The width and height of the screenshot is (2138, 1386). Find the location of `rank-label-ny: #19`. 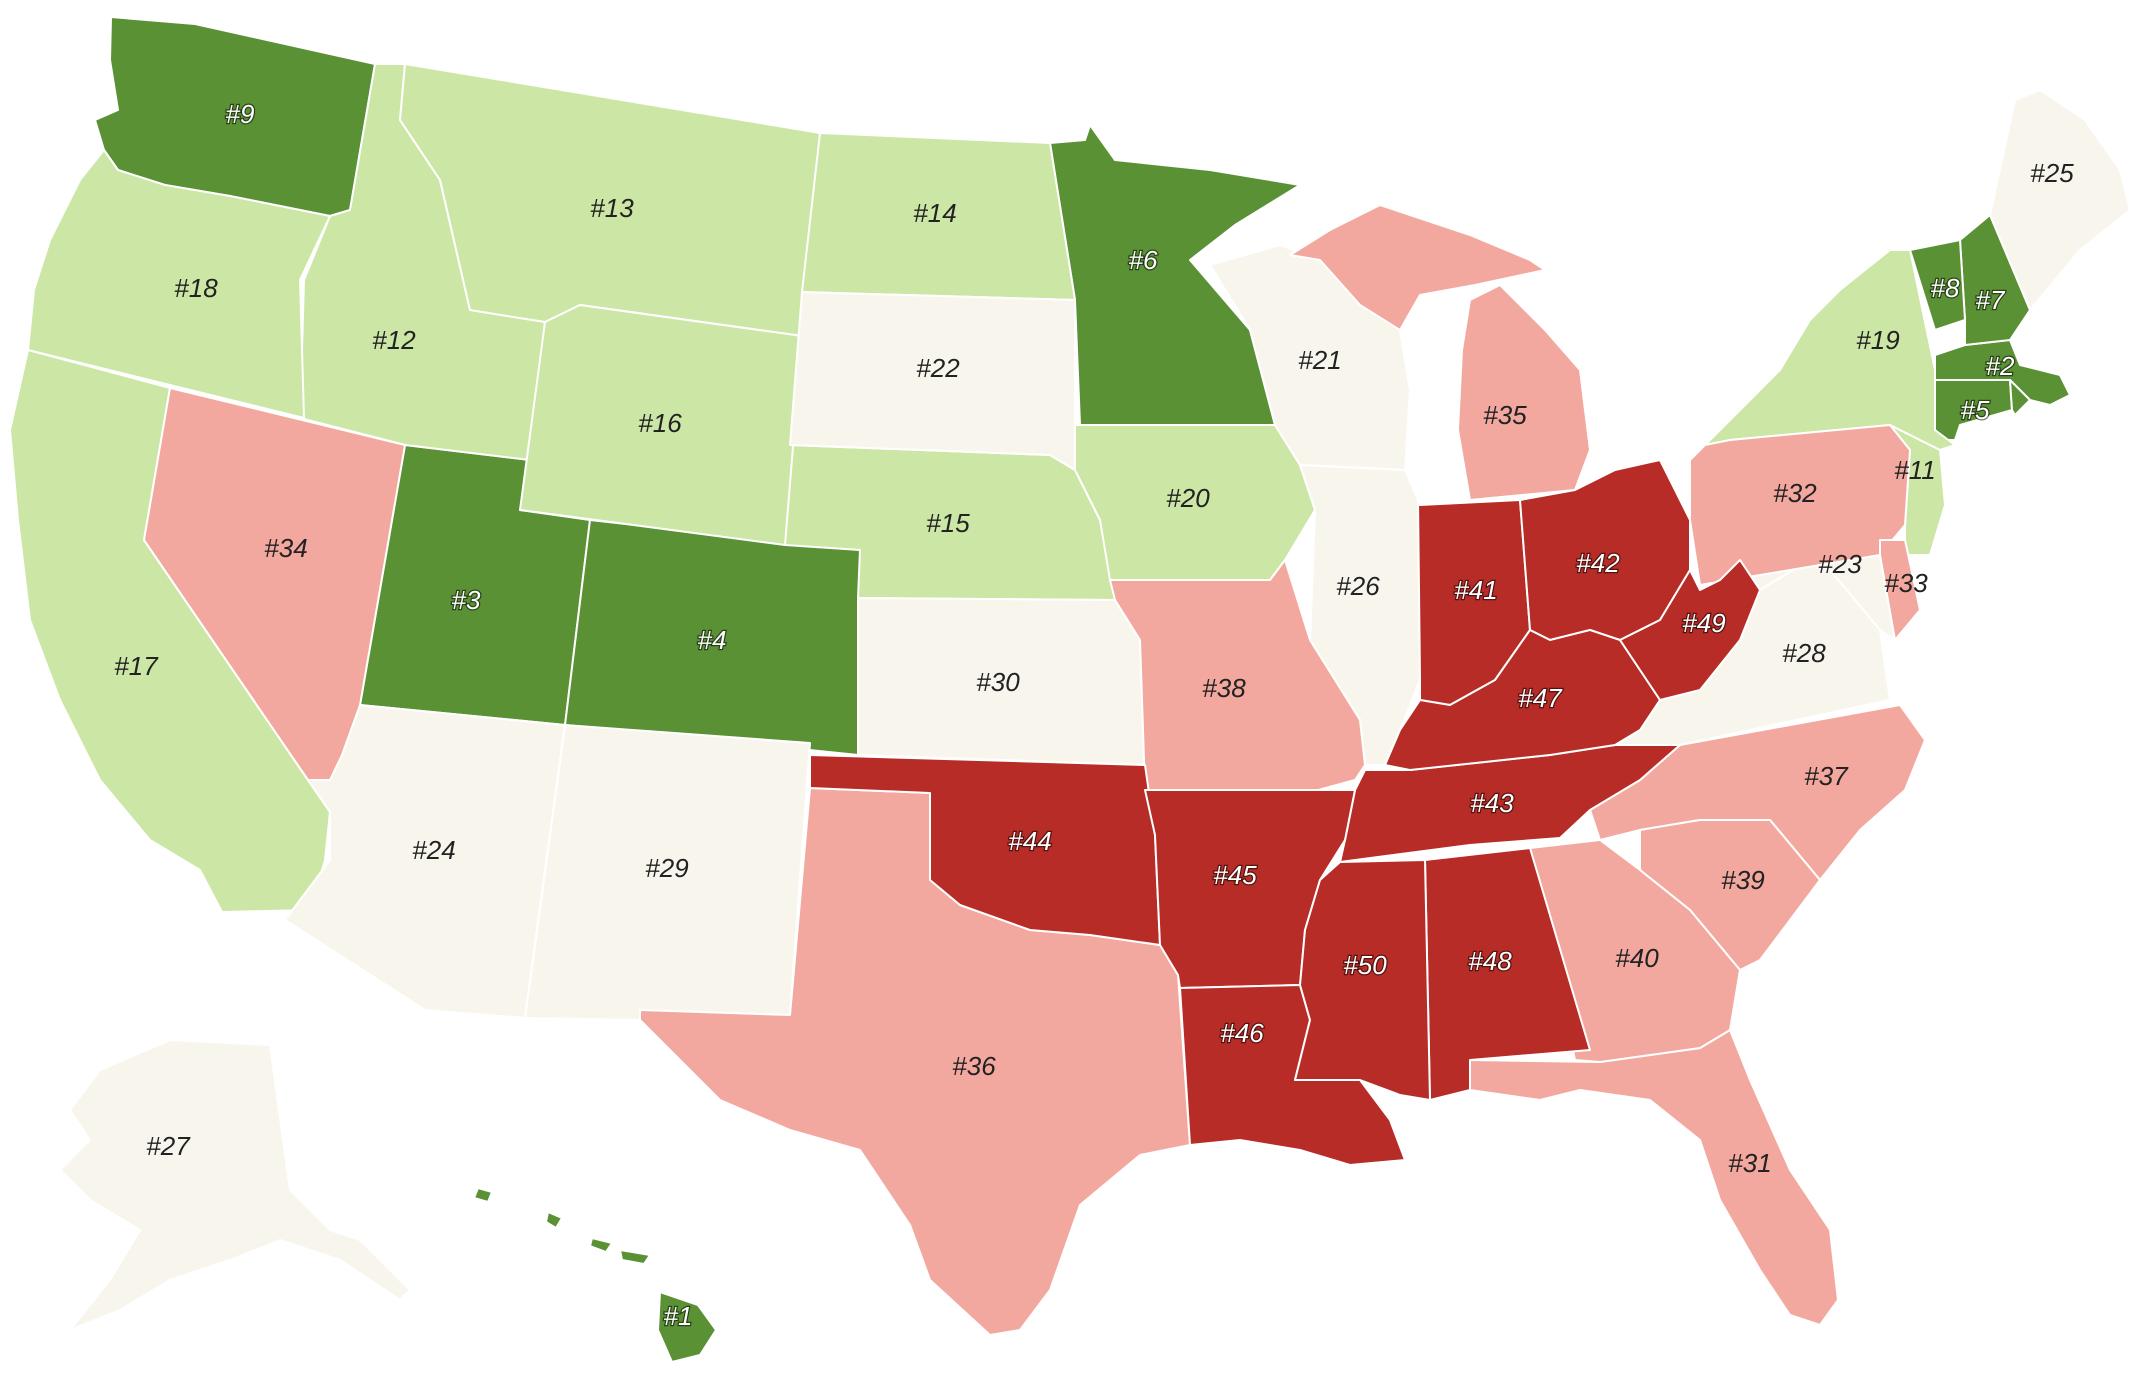

rank-label-ny: #19 is located at coordinates (1877, 340).